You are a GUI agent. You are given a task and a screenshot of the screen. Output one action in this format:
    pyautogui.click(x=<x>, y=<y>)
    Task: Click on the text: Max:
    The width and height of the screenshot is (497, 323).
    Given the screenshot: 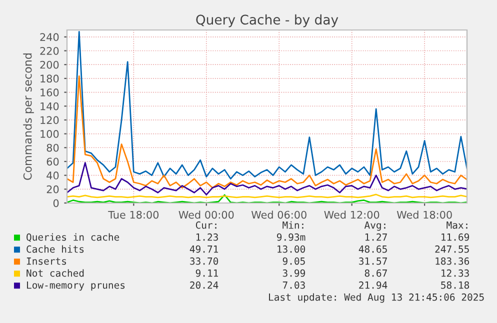 What is the action you would take?
    pyautogui.click(x=457, y=225)
    